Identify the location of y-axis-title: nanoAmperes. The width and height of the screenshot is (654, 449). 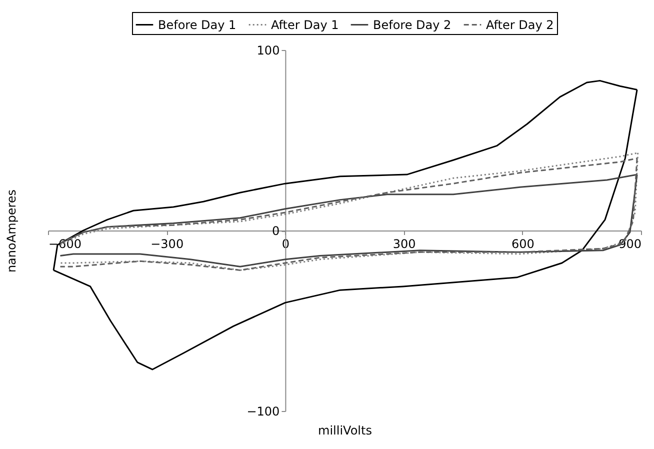
(11, 231).